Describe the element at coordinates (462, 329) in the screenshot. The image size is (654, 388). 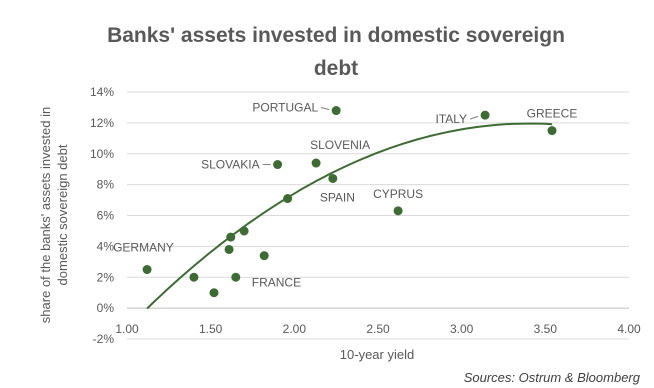
I see `x-tick-label: 3.00` at that location.